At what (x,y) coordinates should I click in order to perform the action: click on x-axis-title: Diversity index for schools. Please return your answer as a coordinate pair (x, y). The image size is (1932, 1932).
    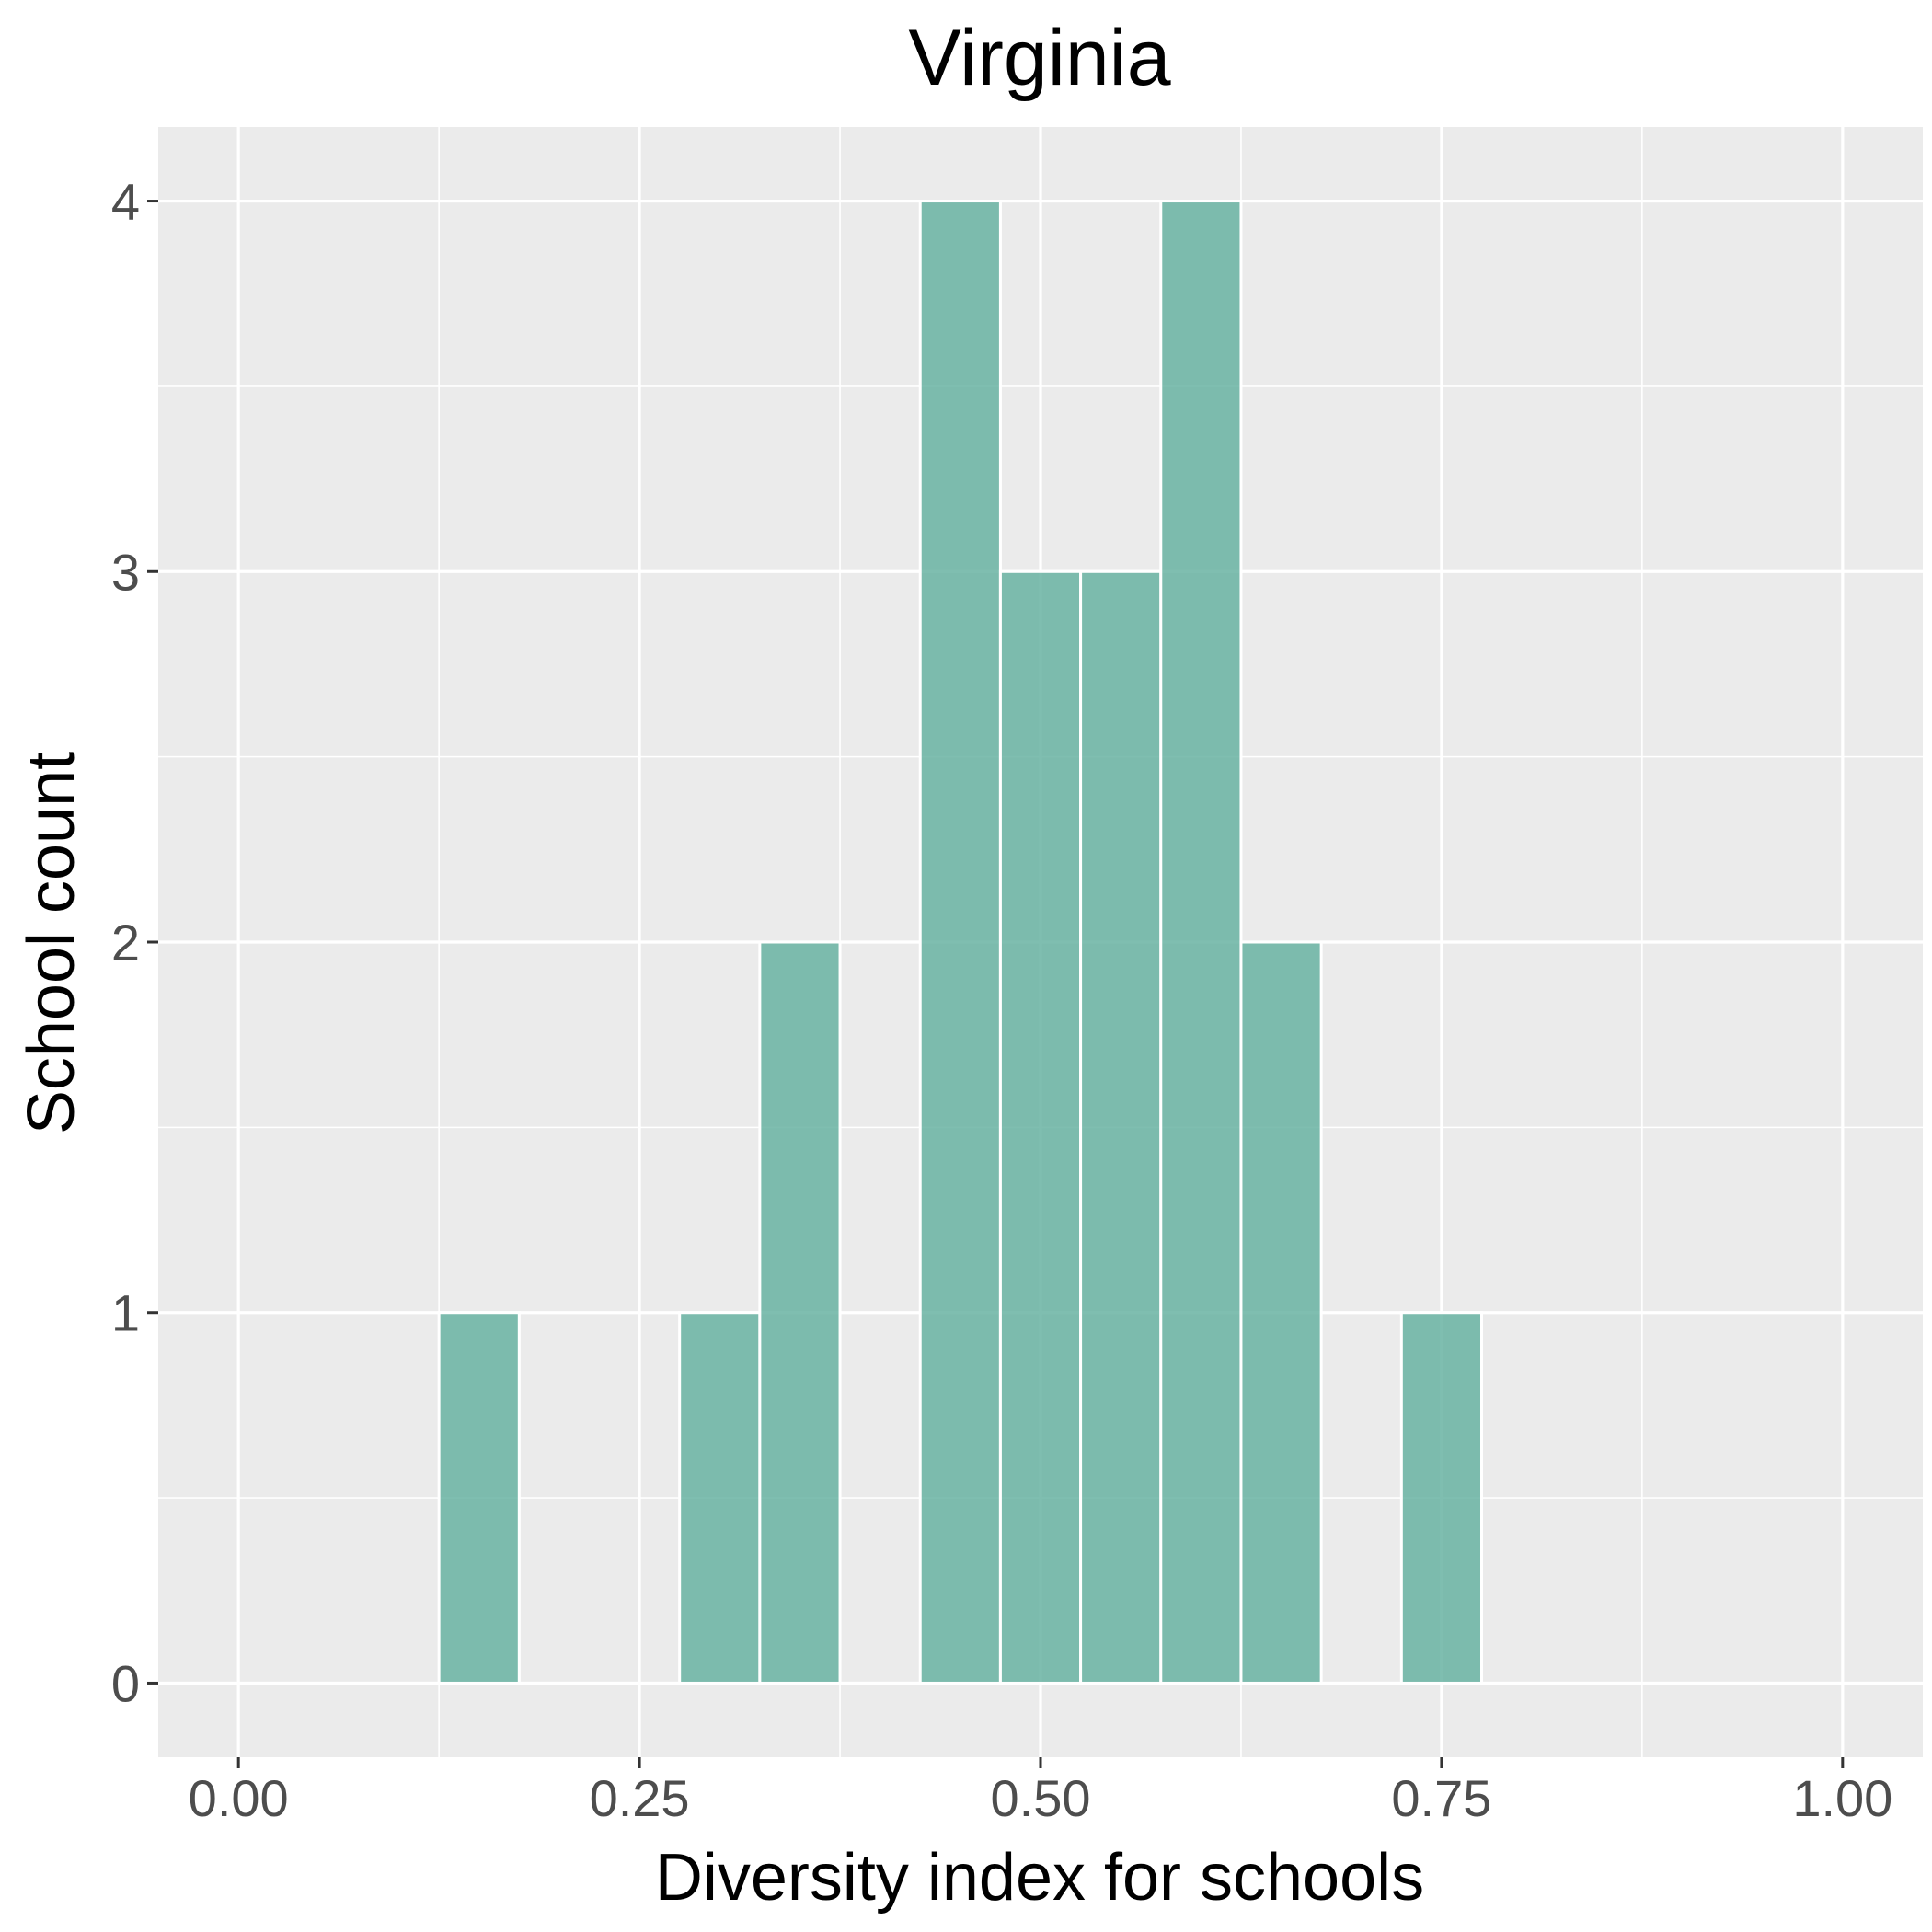
    Looking at the image, I should click on (1039, 1878).